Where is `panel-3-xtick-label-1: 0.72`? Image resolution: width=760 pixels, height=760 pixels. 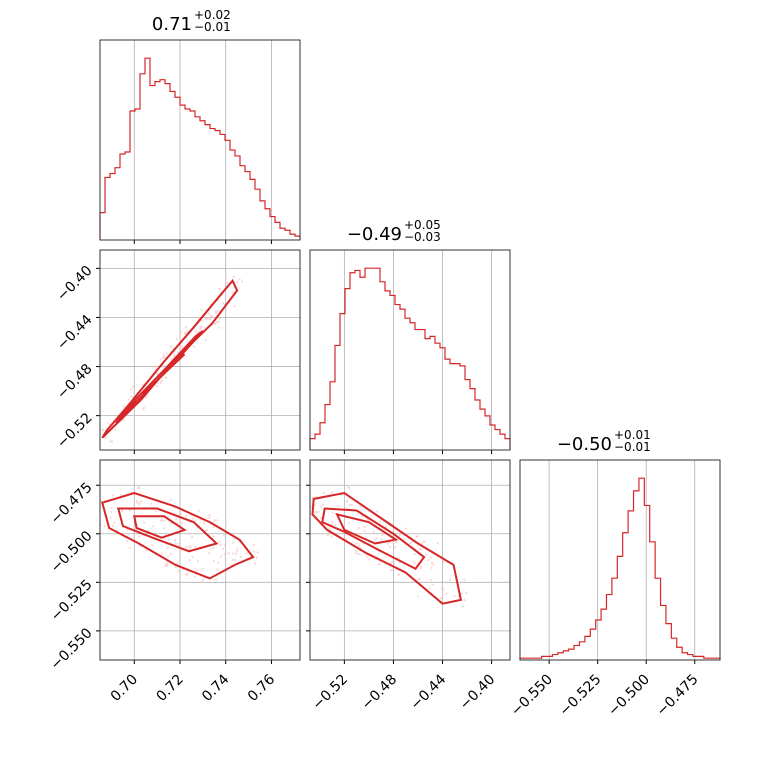
panel-3-xtick-label-1: 0.72 is located at coordinates (169, 688).